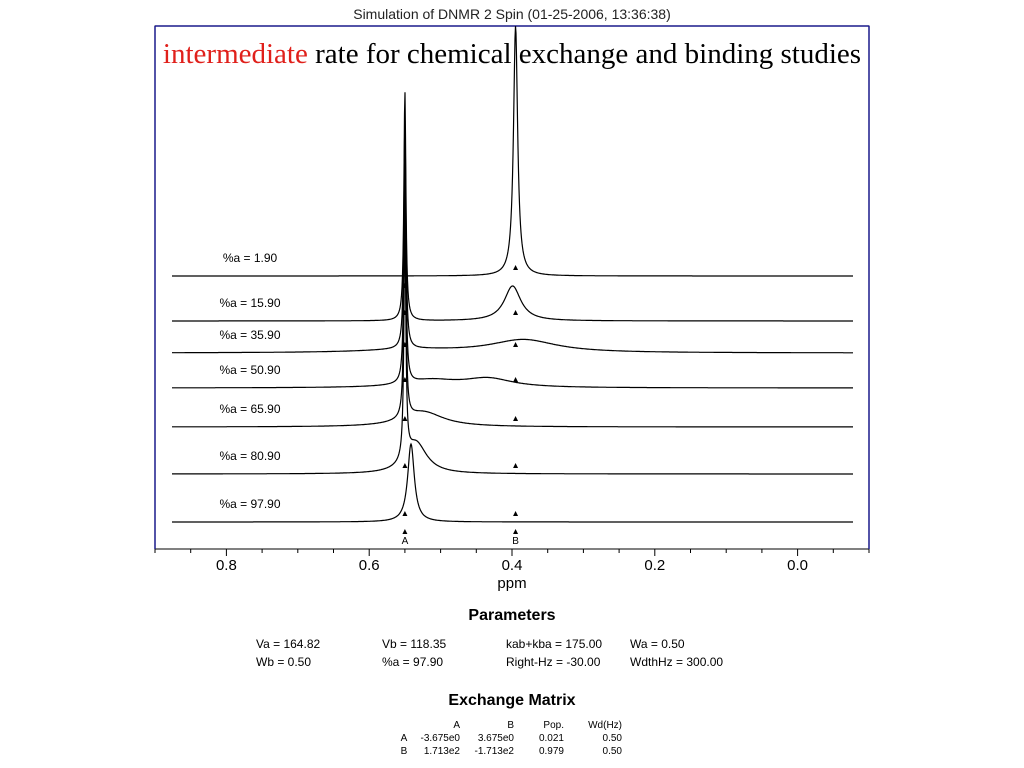 The image size is (1024, 768). I want to click on x-axis-group: 0.8 0.6 0.4 0.2 0.0, so click(512, 561).